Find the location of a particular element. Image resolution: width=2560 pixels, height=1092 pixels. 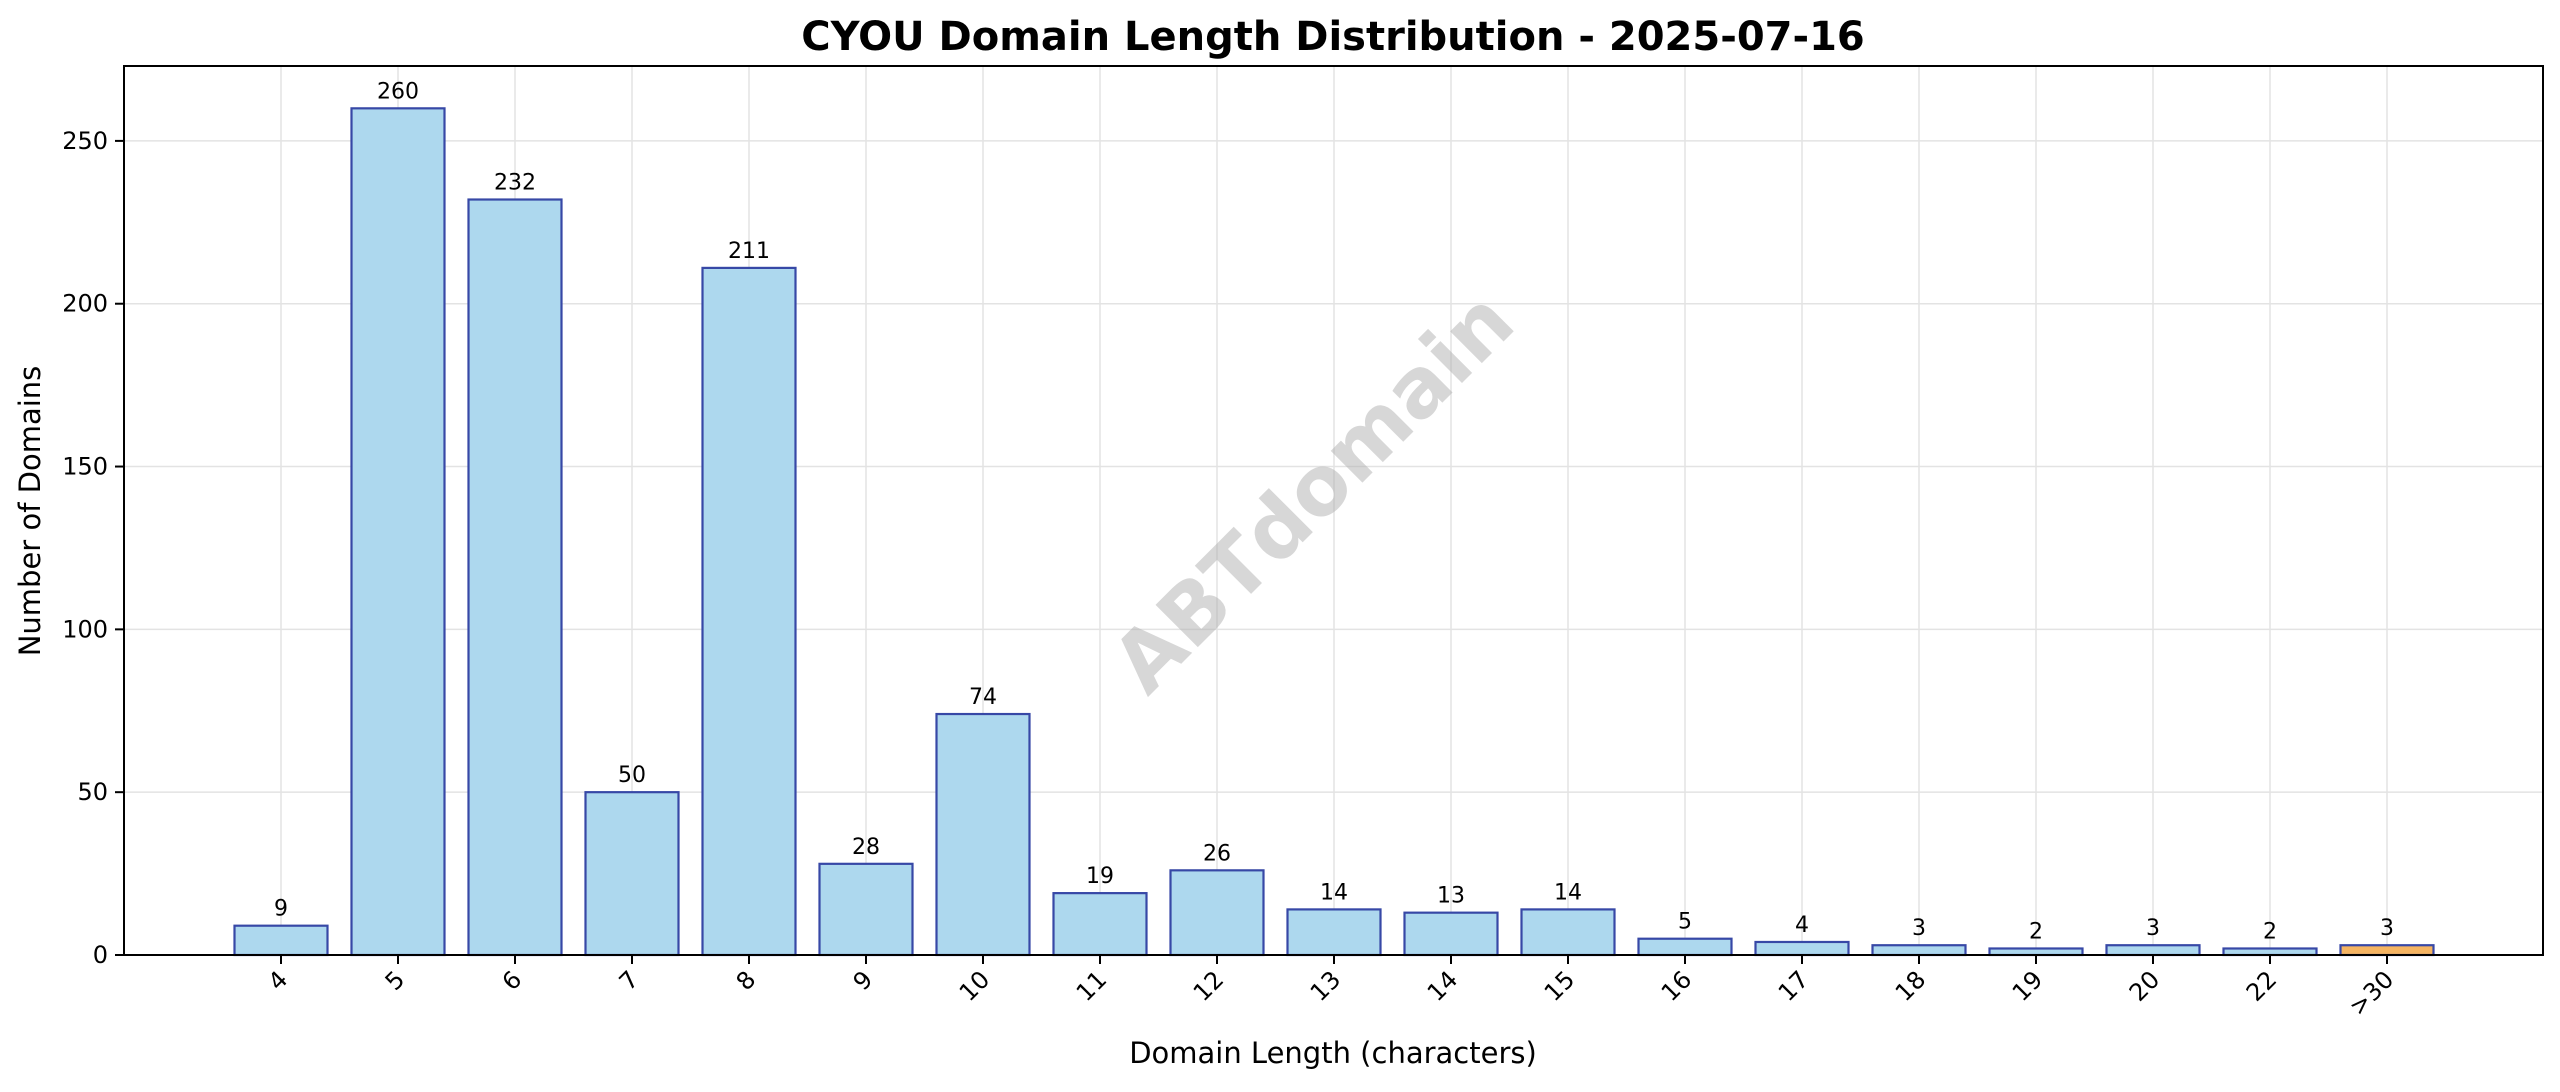

data-label: 28 is located at coordinates (866, 847).